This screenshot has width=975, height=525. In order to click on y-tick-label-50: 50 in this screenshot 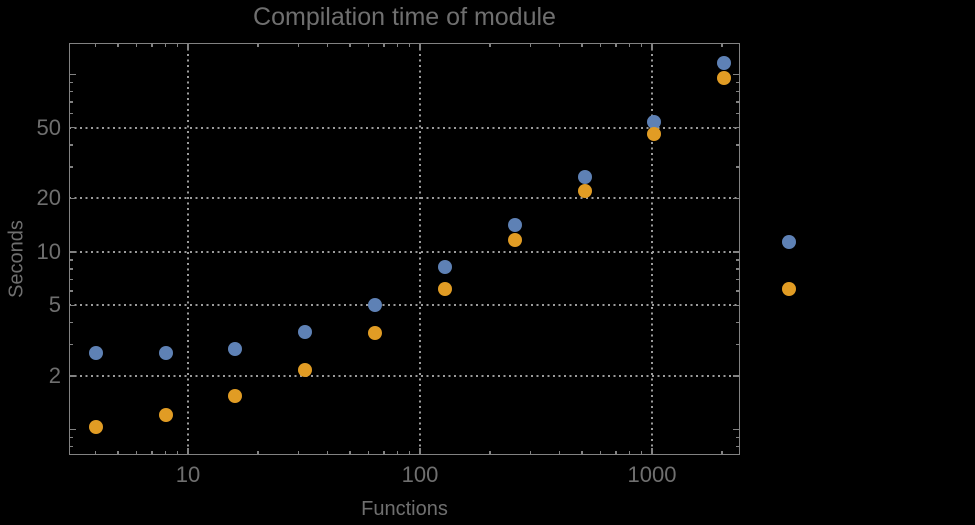, I will do `click(48, 127)`.